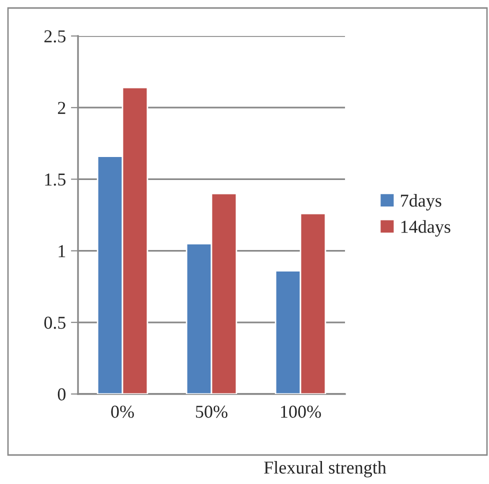  Describe the element at coordinates (55, 36) in the screenshot. I see `y-tick-label: 2.5` at that location.